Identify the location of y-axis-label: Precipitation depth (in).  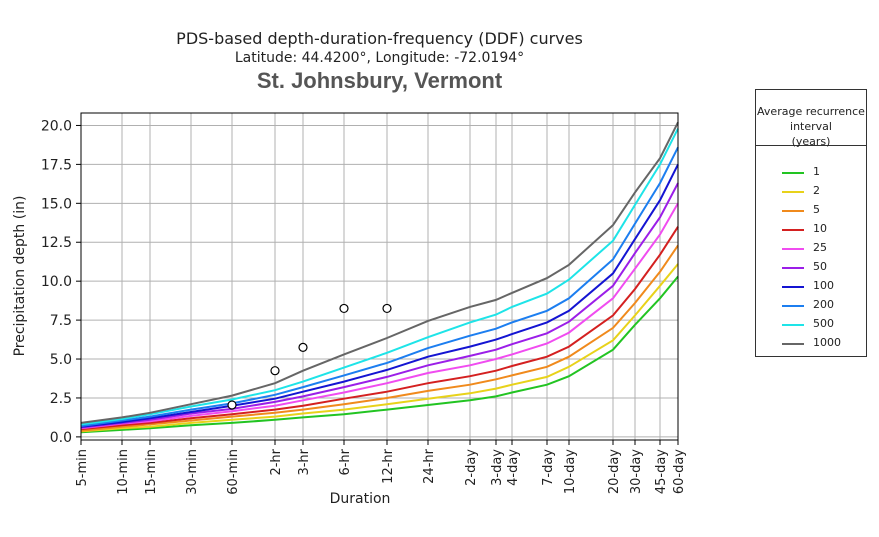
(20, 276).